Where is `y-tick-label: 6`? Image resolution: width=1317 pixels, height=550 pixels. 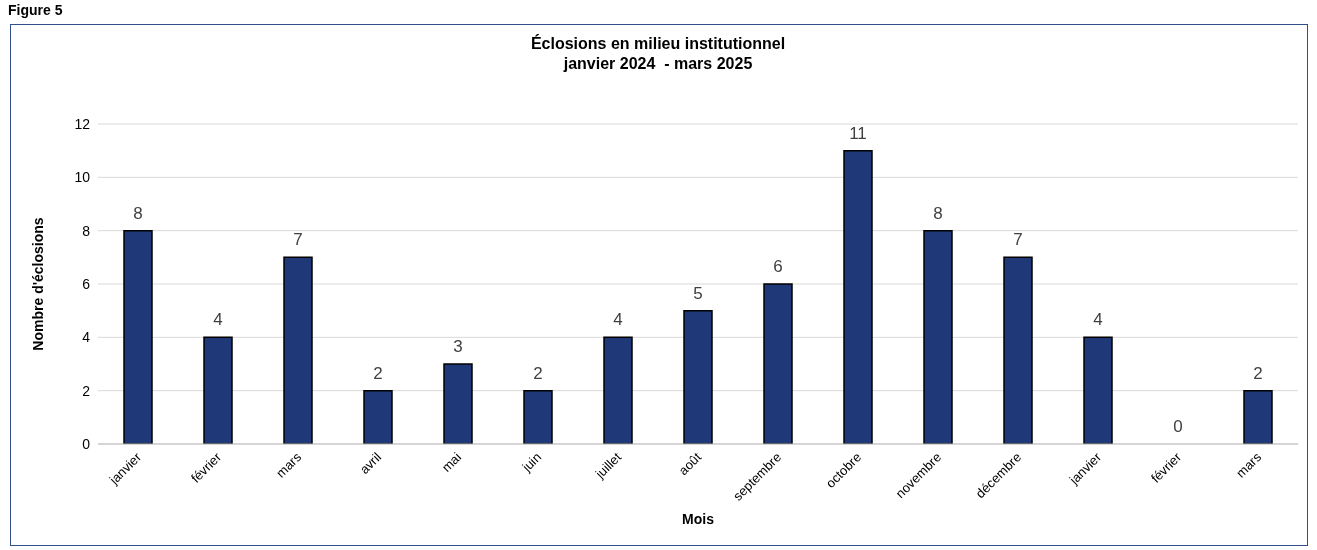 y-tick-label: 6 is located at coordinates (86, 283).